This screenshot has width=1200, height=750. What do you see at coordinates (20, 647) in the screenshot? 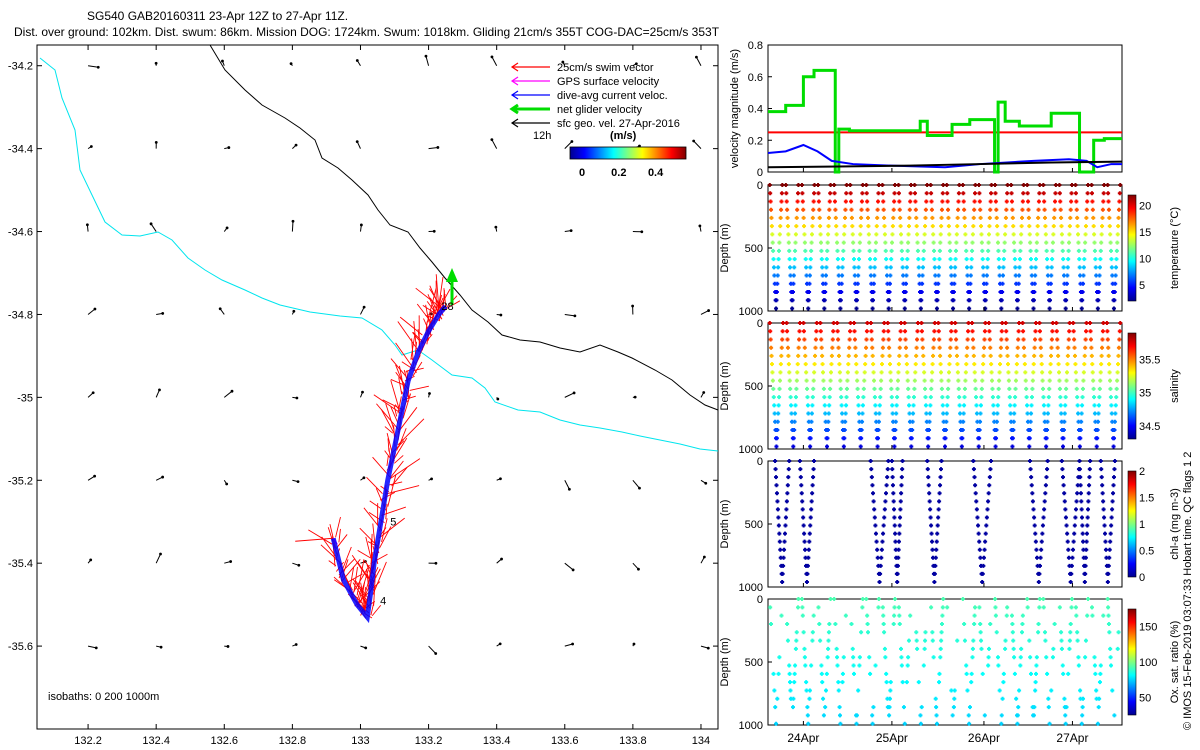
I see `map-ytick-label: -35.6` at bounding box center [20, 647].